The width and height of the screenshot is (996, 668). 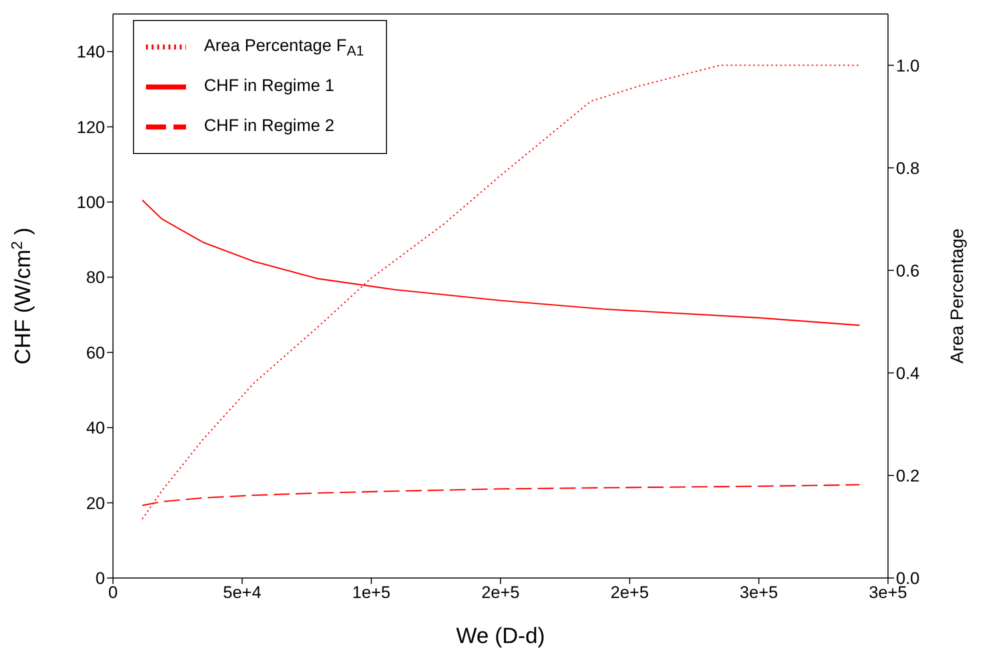 What do you see at coordinates (957, 296) in the screenshot?
I see `y2-axis-title: Area Percentage` at bounding box center [957, 296].